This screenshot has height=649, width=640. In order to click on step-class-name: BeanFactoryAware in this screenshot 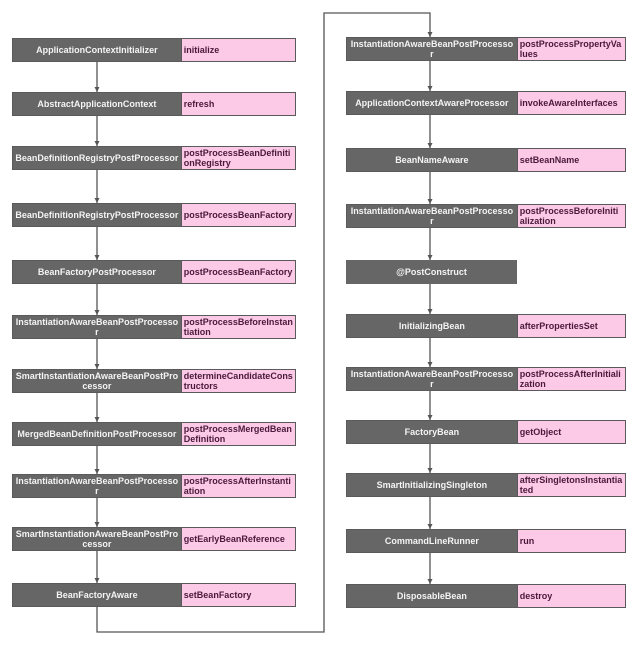, I will do `click(97, 595)`.